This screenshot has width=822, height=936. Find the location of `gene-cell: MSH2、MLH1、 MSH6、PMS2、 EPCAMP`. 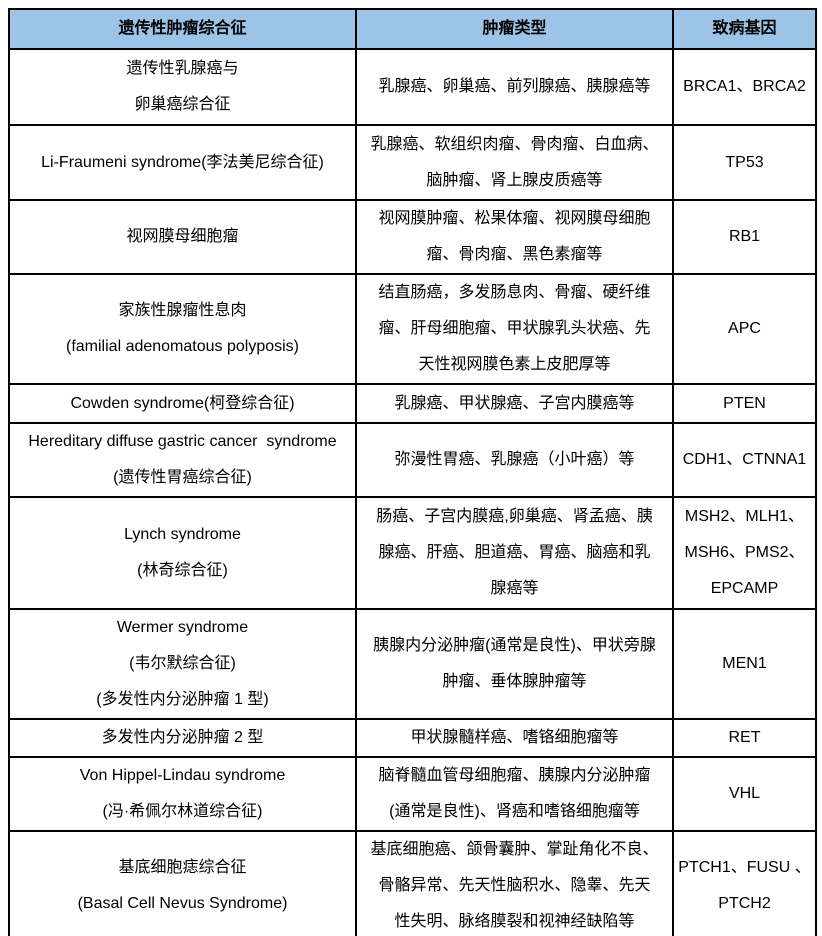

gene-cell: MSH2、MLH1、 MSH6、PMS2、 EPCAMP is located at coordinates (744, 553).